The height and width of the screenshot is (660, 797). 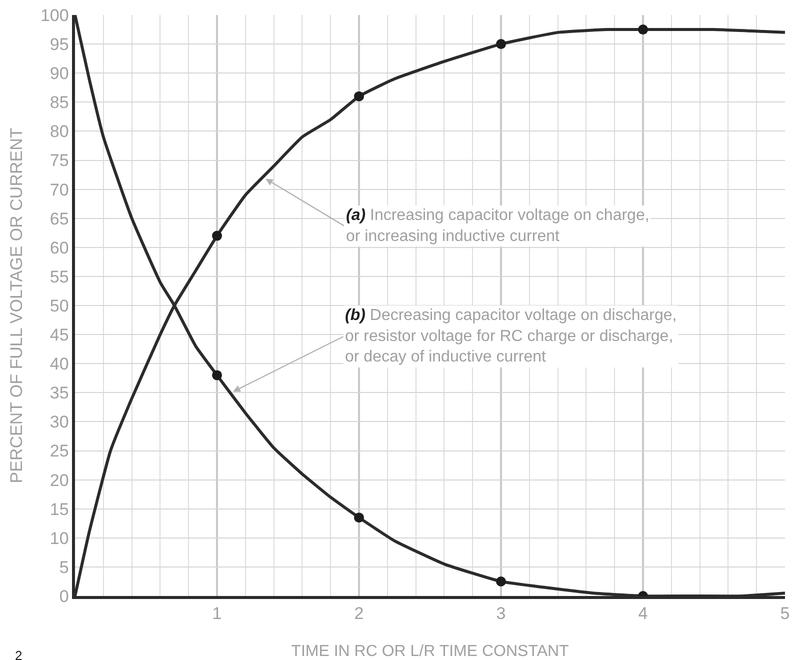 What do you see at coordinates (59, 276) in the screenshot?
I see `y-tick-label: 55` at bounding box center [59, 276].